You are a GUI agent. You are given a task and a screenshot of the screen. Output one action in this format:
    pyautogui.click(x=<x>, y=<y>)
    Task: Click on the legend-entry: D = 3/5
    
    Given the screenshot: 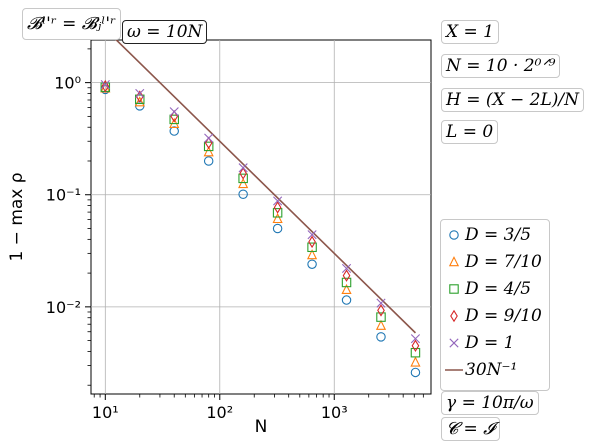 What is the action you would take?
    pyautogui.click(x=495, y=235)
    